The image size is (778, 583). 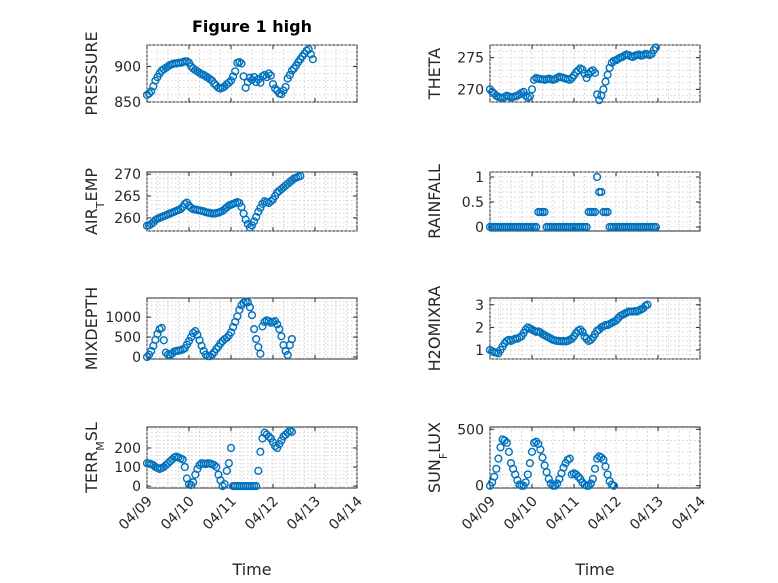 I want to click on y-tick-label: 2, so click(x=479, y=328).